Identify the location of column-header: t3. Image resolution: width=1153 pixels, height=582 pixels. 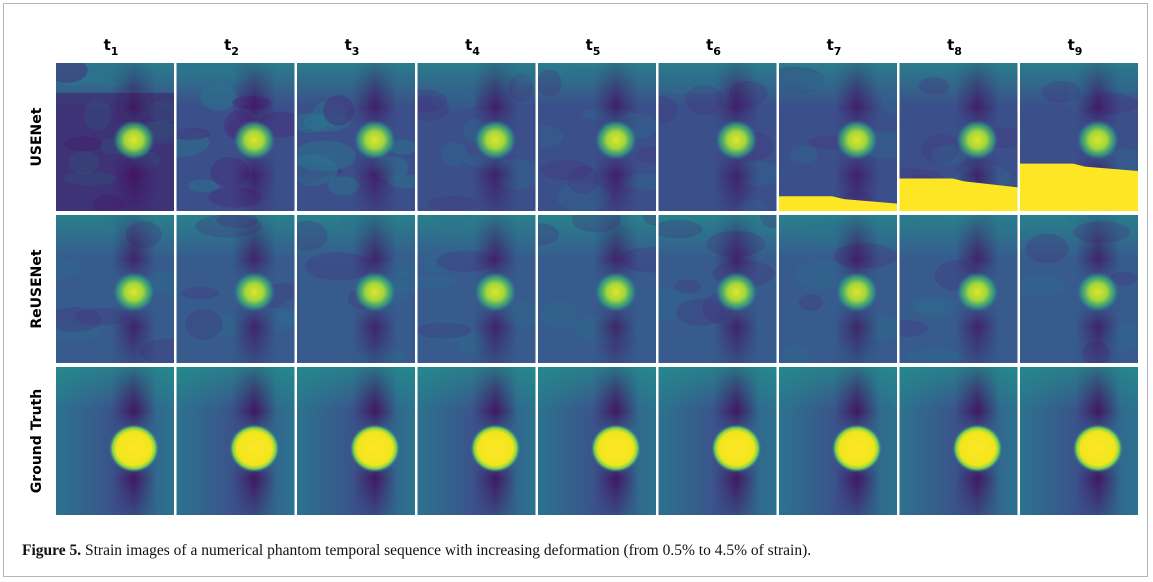
(352, 47).